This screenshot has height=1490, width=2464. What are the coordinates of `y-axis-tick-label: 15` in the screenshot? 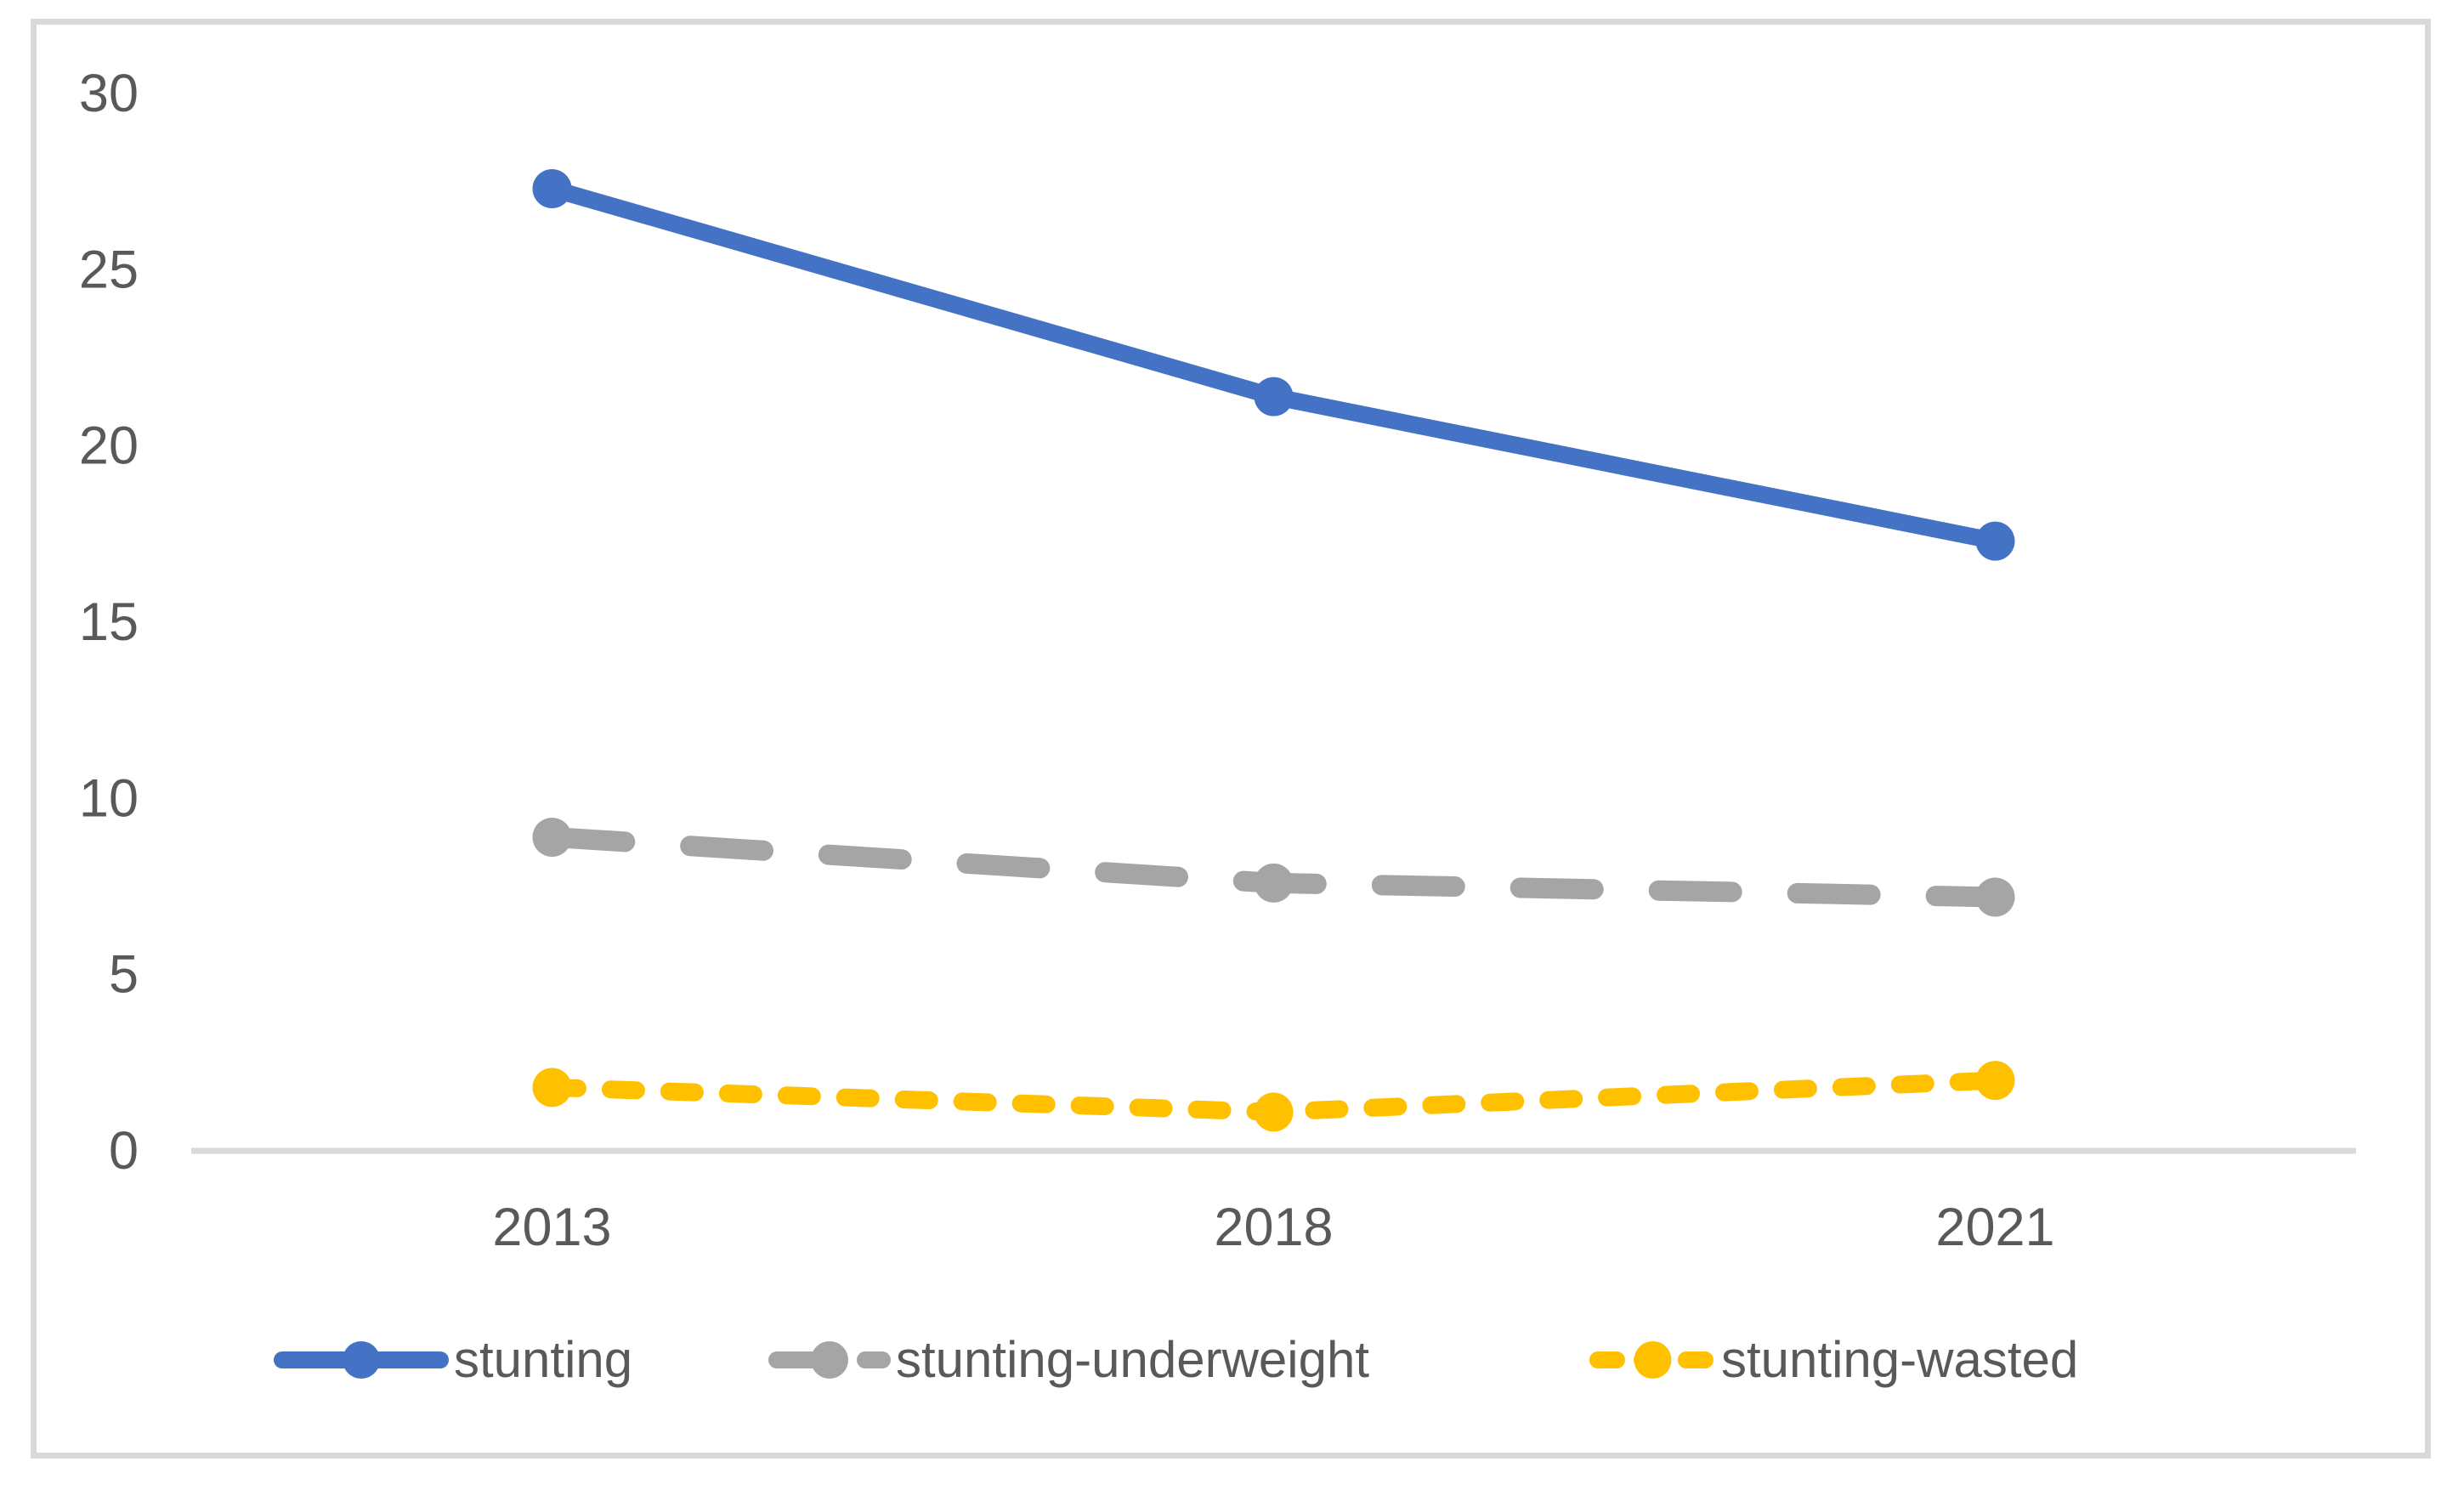 It's located at (109, 622).